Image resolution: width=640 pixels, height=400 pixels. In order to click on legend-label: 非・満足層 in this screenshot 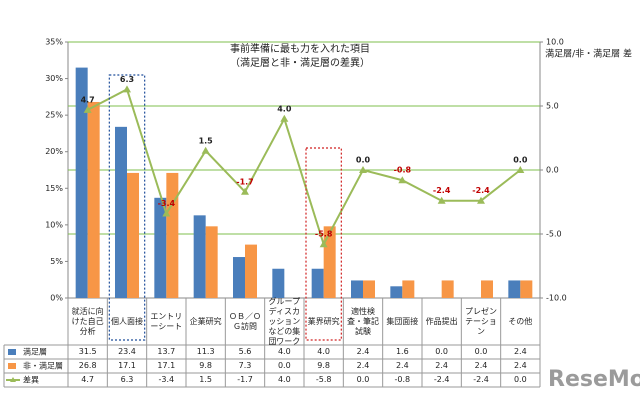, I will do `click(43, 366)`.